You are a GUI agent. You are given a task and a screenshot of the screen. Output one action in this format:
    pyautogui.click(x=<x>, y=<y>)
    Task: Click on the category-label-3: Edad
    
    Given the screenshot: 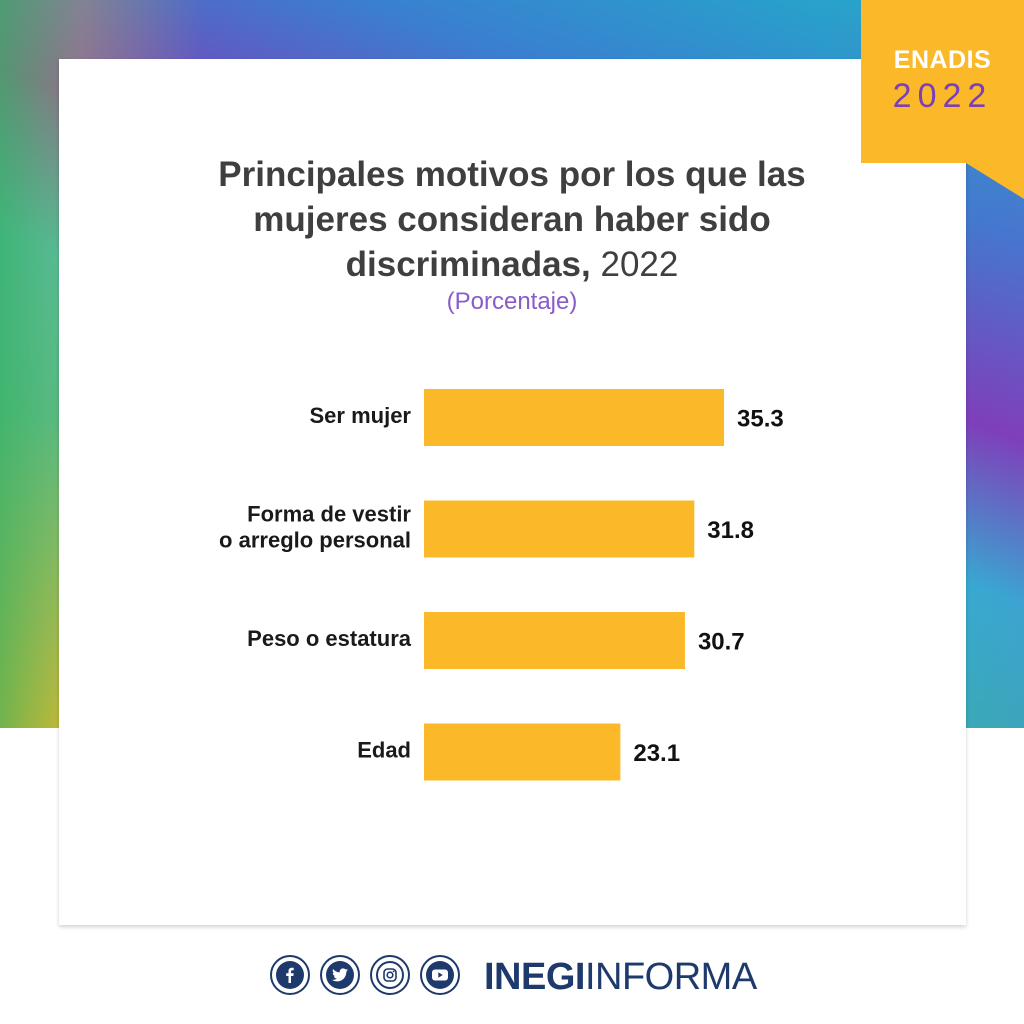 What is the action you would take?
    pyautogui.click(x=384, y=750)
    